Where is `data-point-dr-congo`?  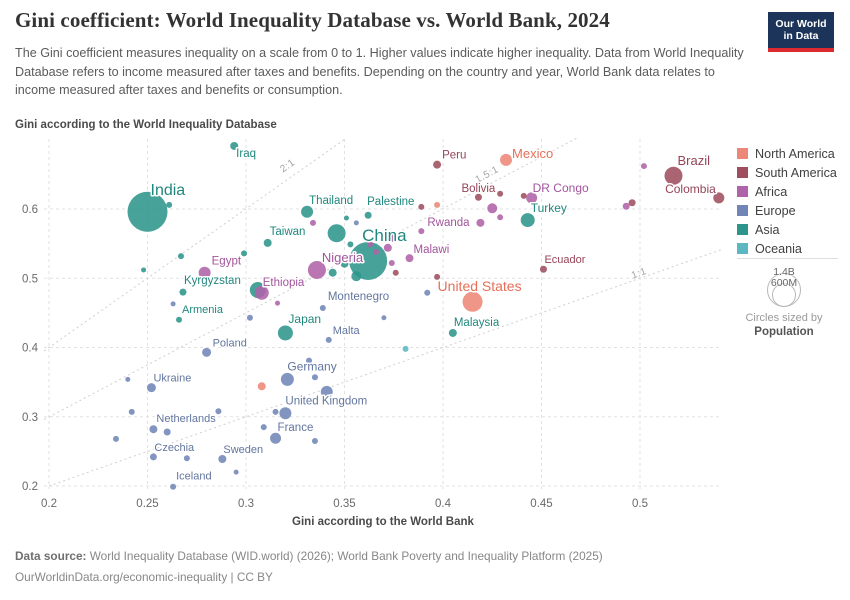 data-point-dr-congo is located at coordinates (532, 198).